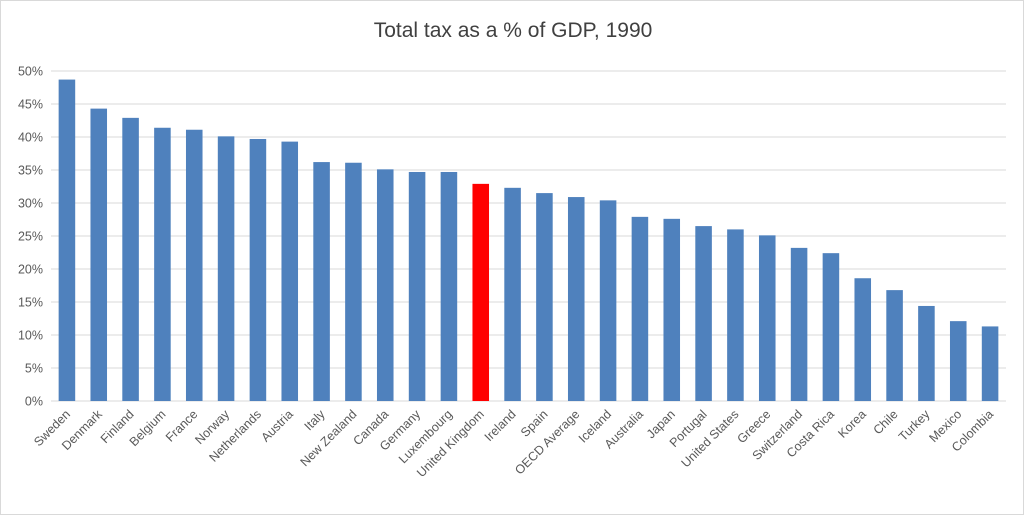 Image resolution: width=1024 pixels, height=515 pixels. I want to click on bar-oecd-average, so click(576, 299).